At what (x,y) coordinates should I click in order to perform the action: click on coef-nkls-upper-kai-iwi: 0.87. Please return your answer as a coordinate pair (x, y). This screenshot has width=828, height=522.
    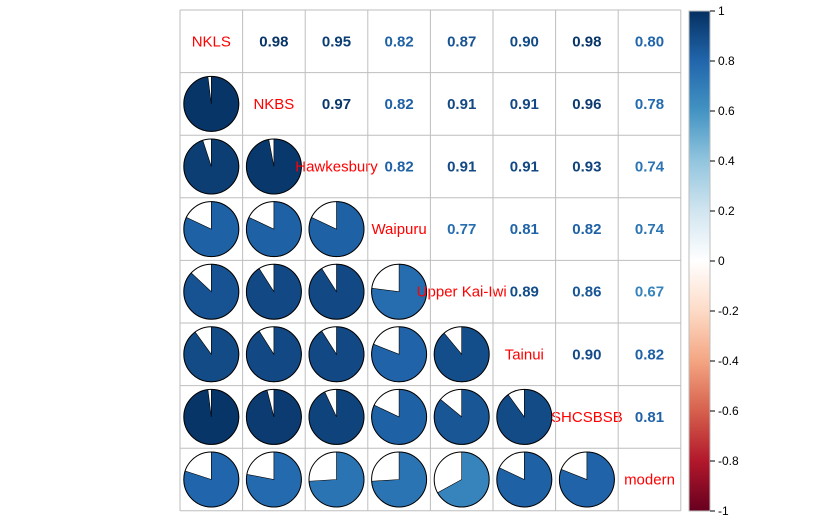
    Looking at the image, I should click on (461, 41).